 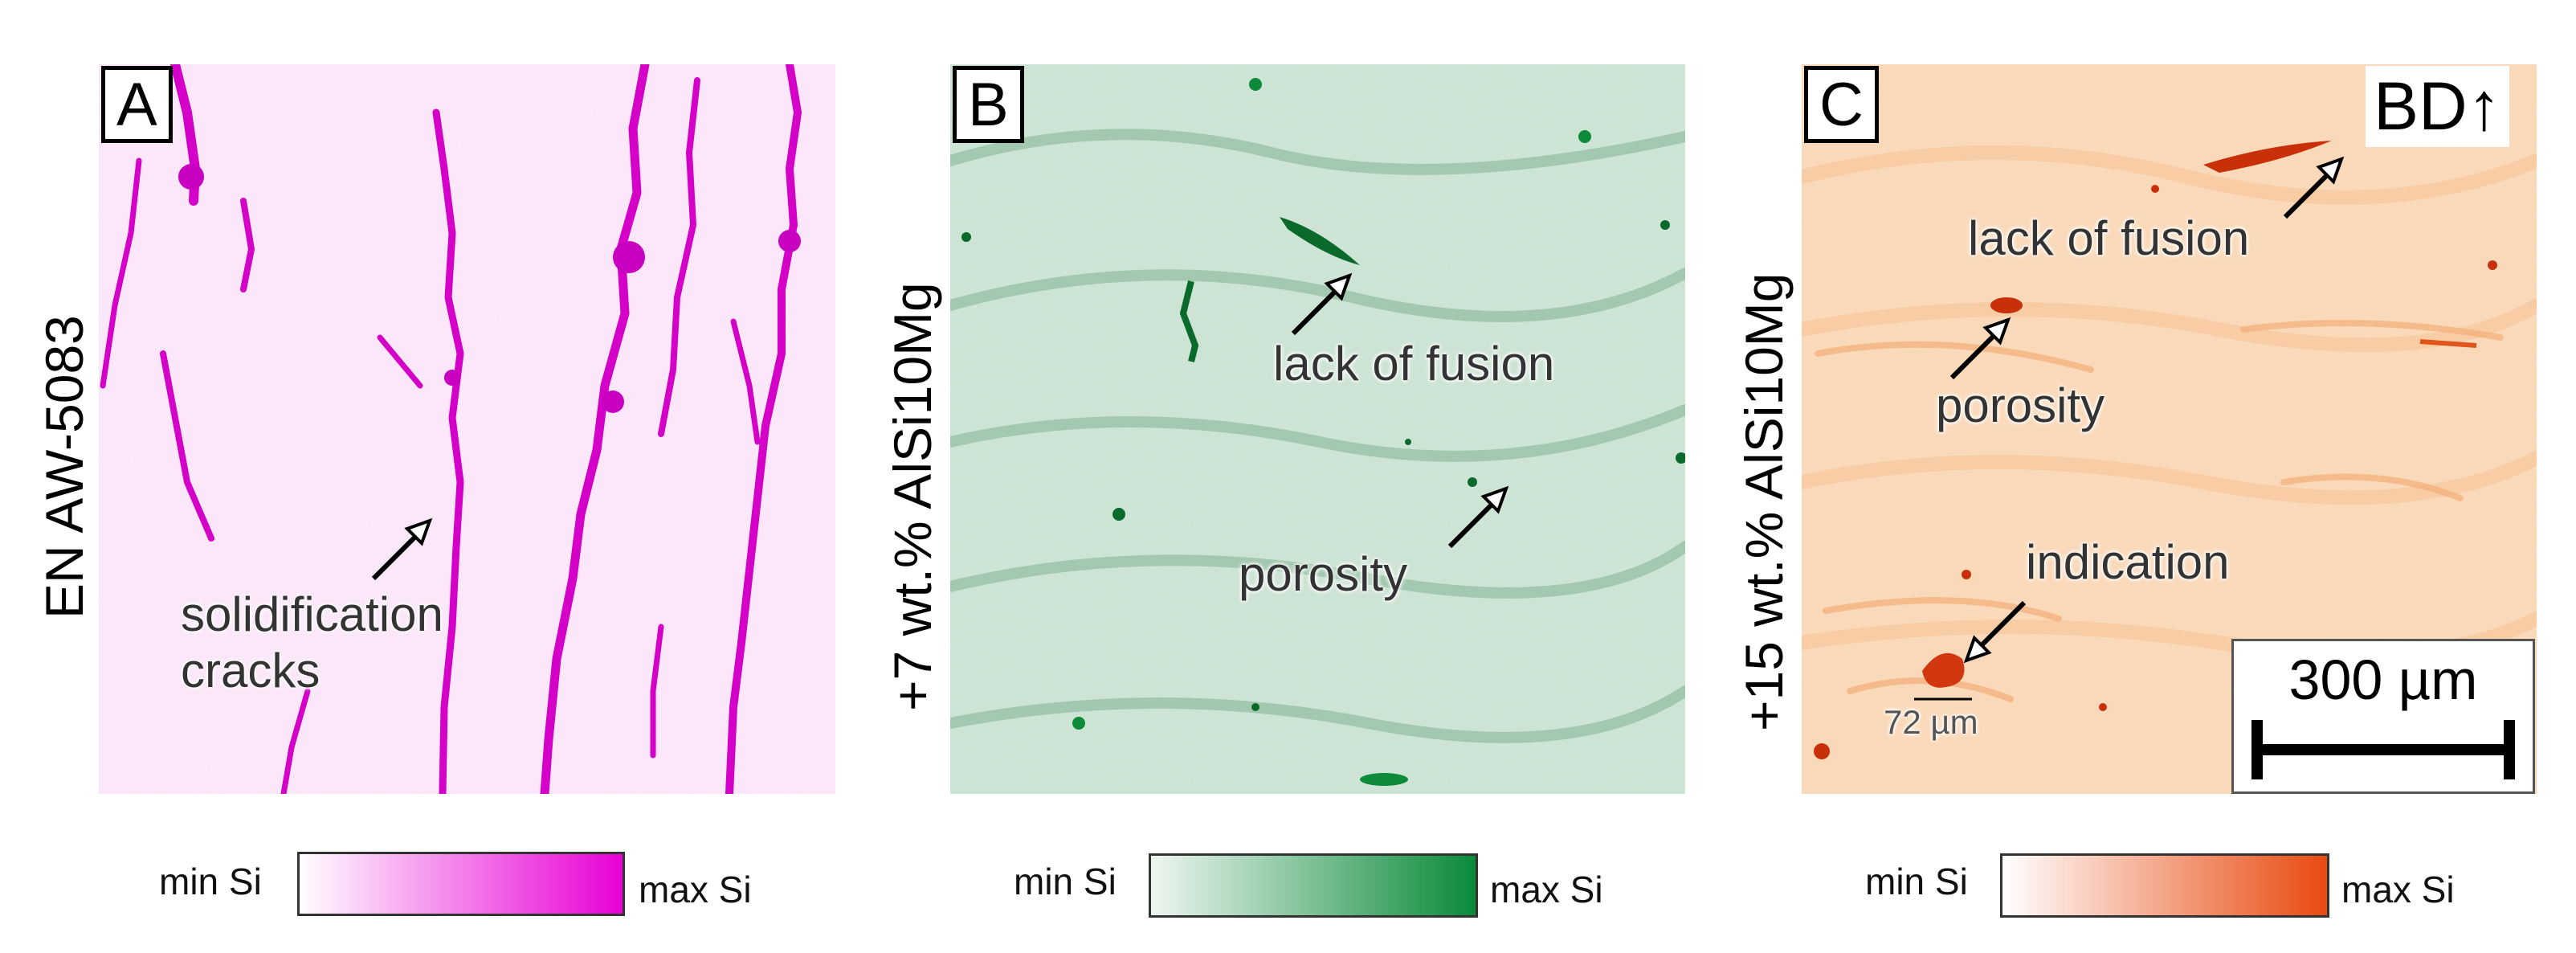 What do you see at coordinates (2383, 679) in the screenshot?
I see `scale-bar-label: 300 µm` at bounding box center [2383, 679].